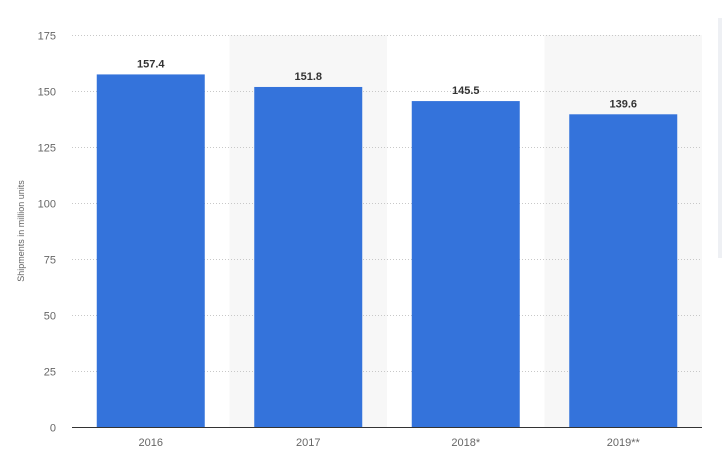  What do you see at coordinates (50, 261) in the screenshot?
I see `y-tick-label: 75` at bounding box center [50, 261].